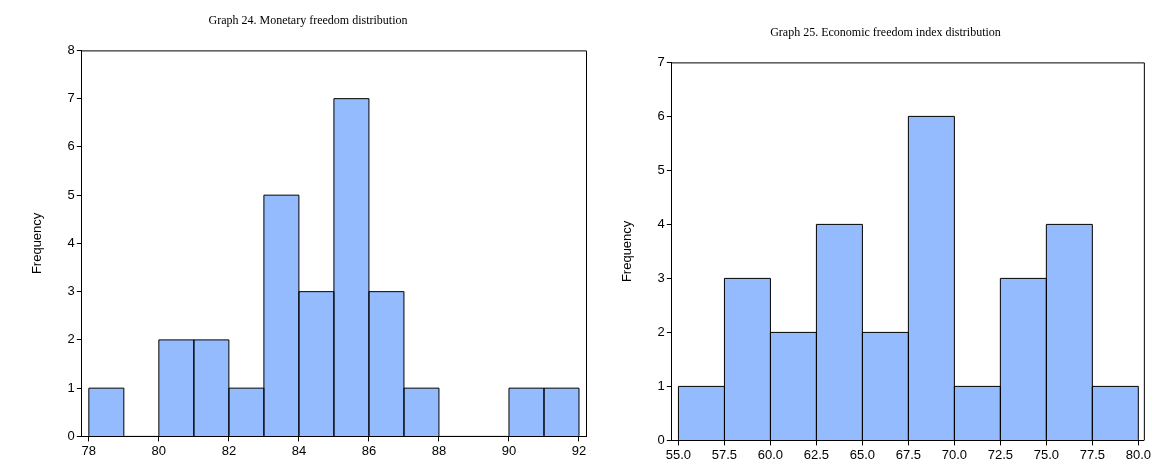 The image size is (1153, 465). I want to click on x-tick-label: 70.0, so click(954, 454).